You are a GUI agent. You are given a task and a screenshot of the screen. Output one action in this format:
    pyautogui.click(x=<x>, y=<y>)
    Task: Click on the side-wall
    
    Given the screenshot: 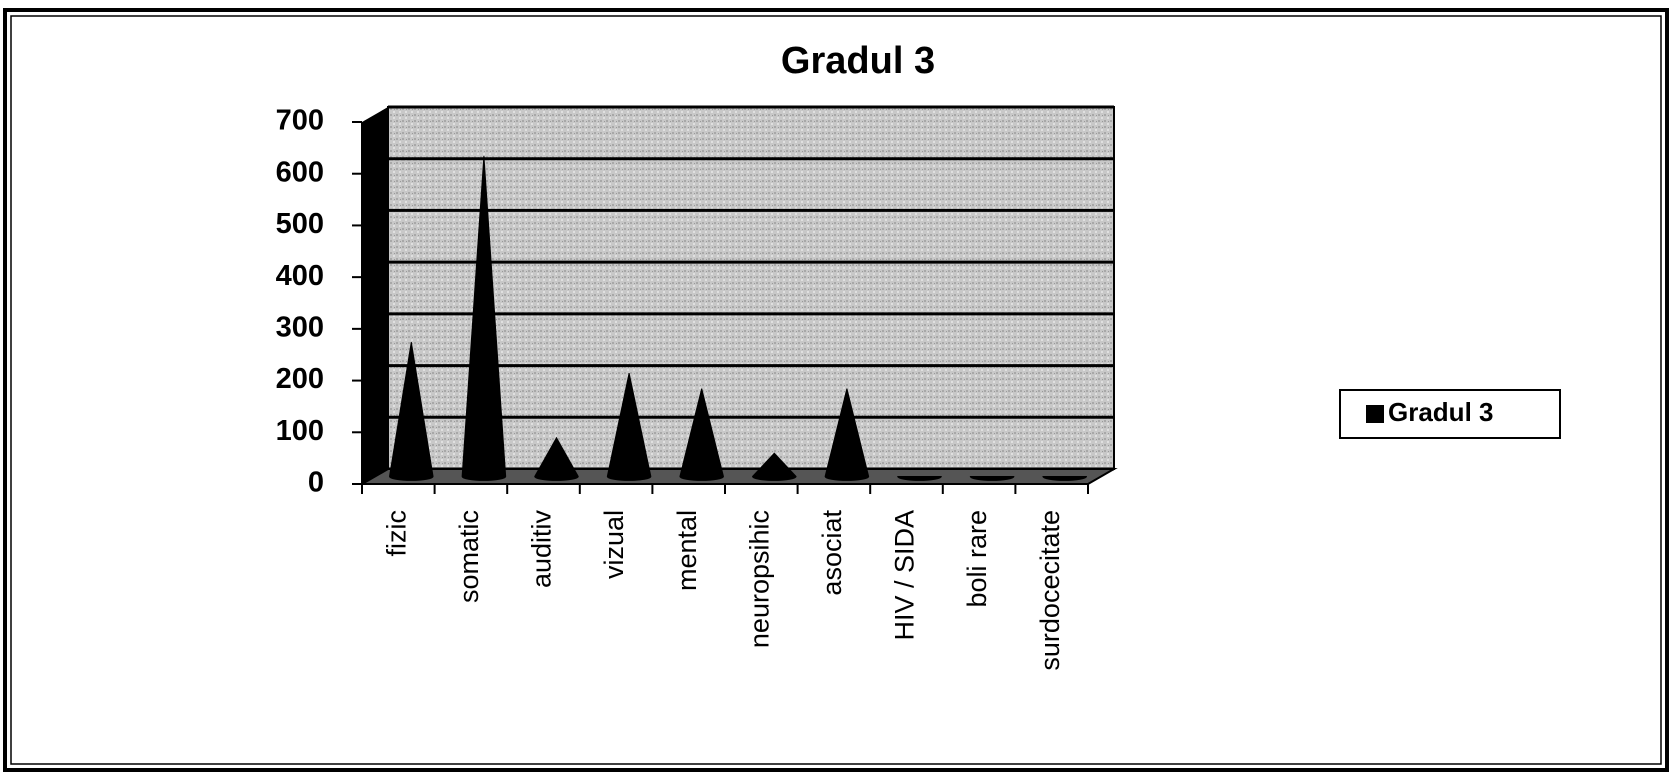 What is the action you would take?
    pyautogui.click(x=375, y=295)
    